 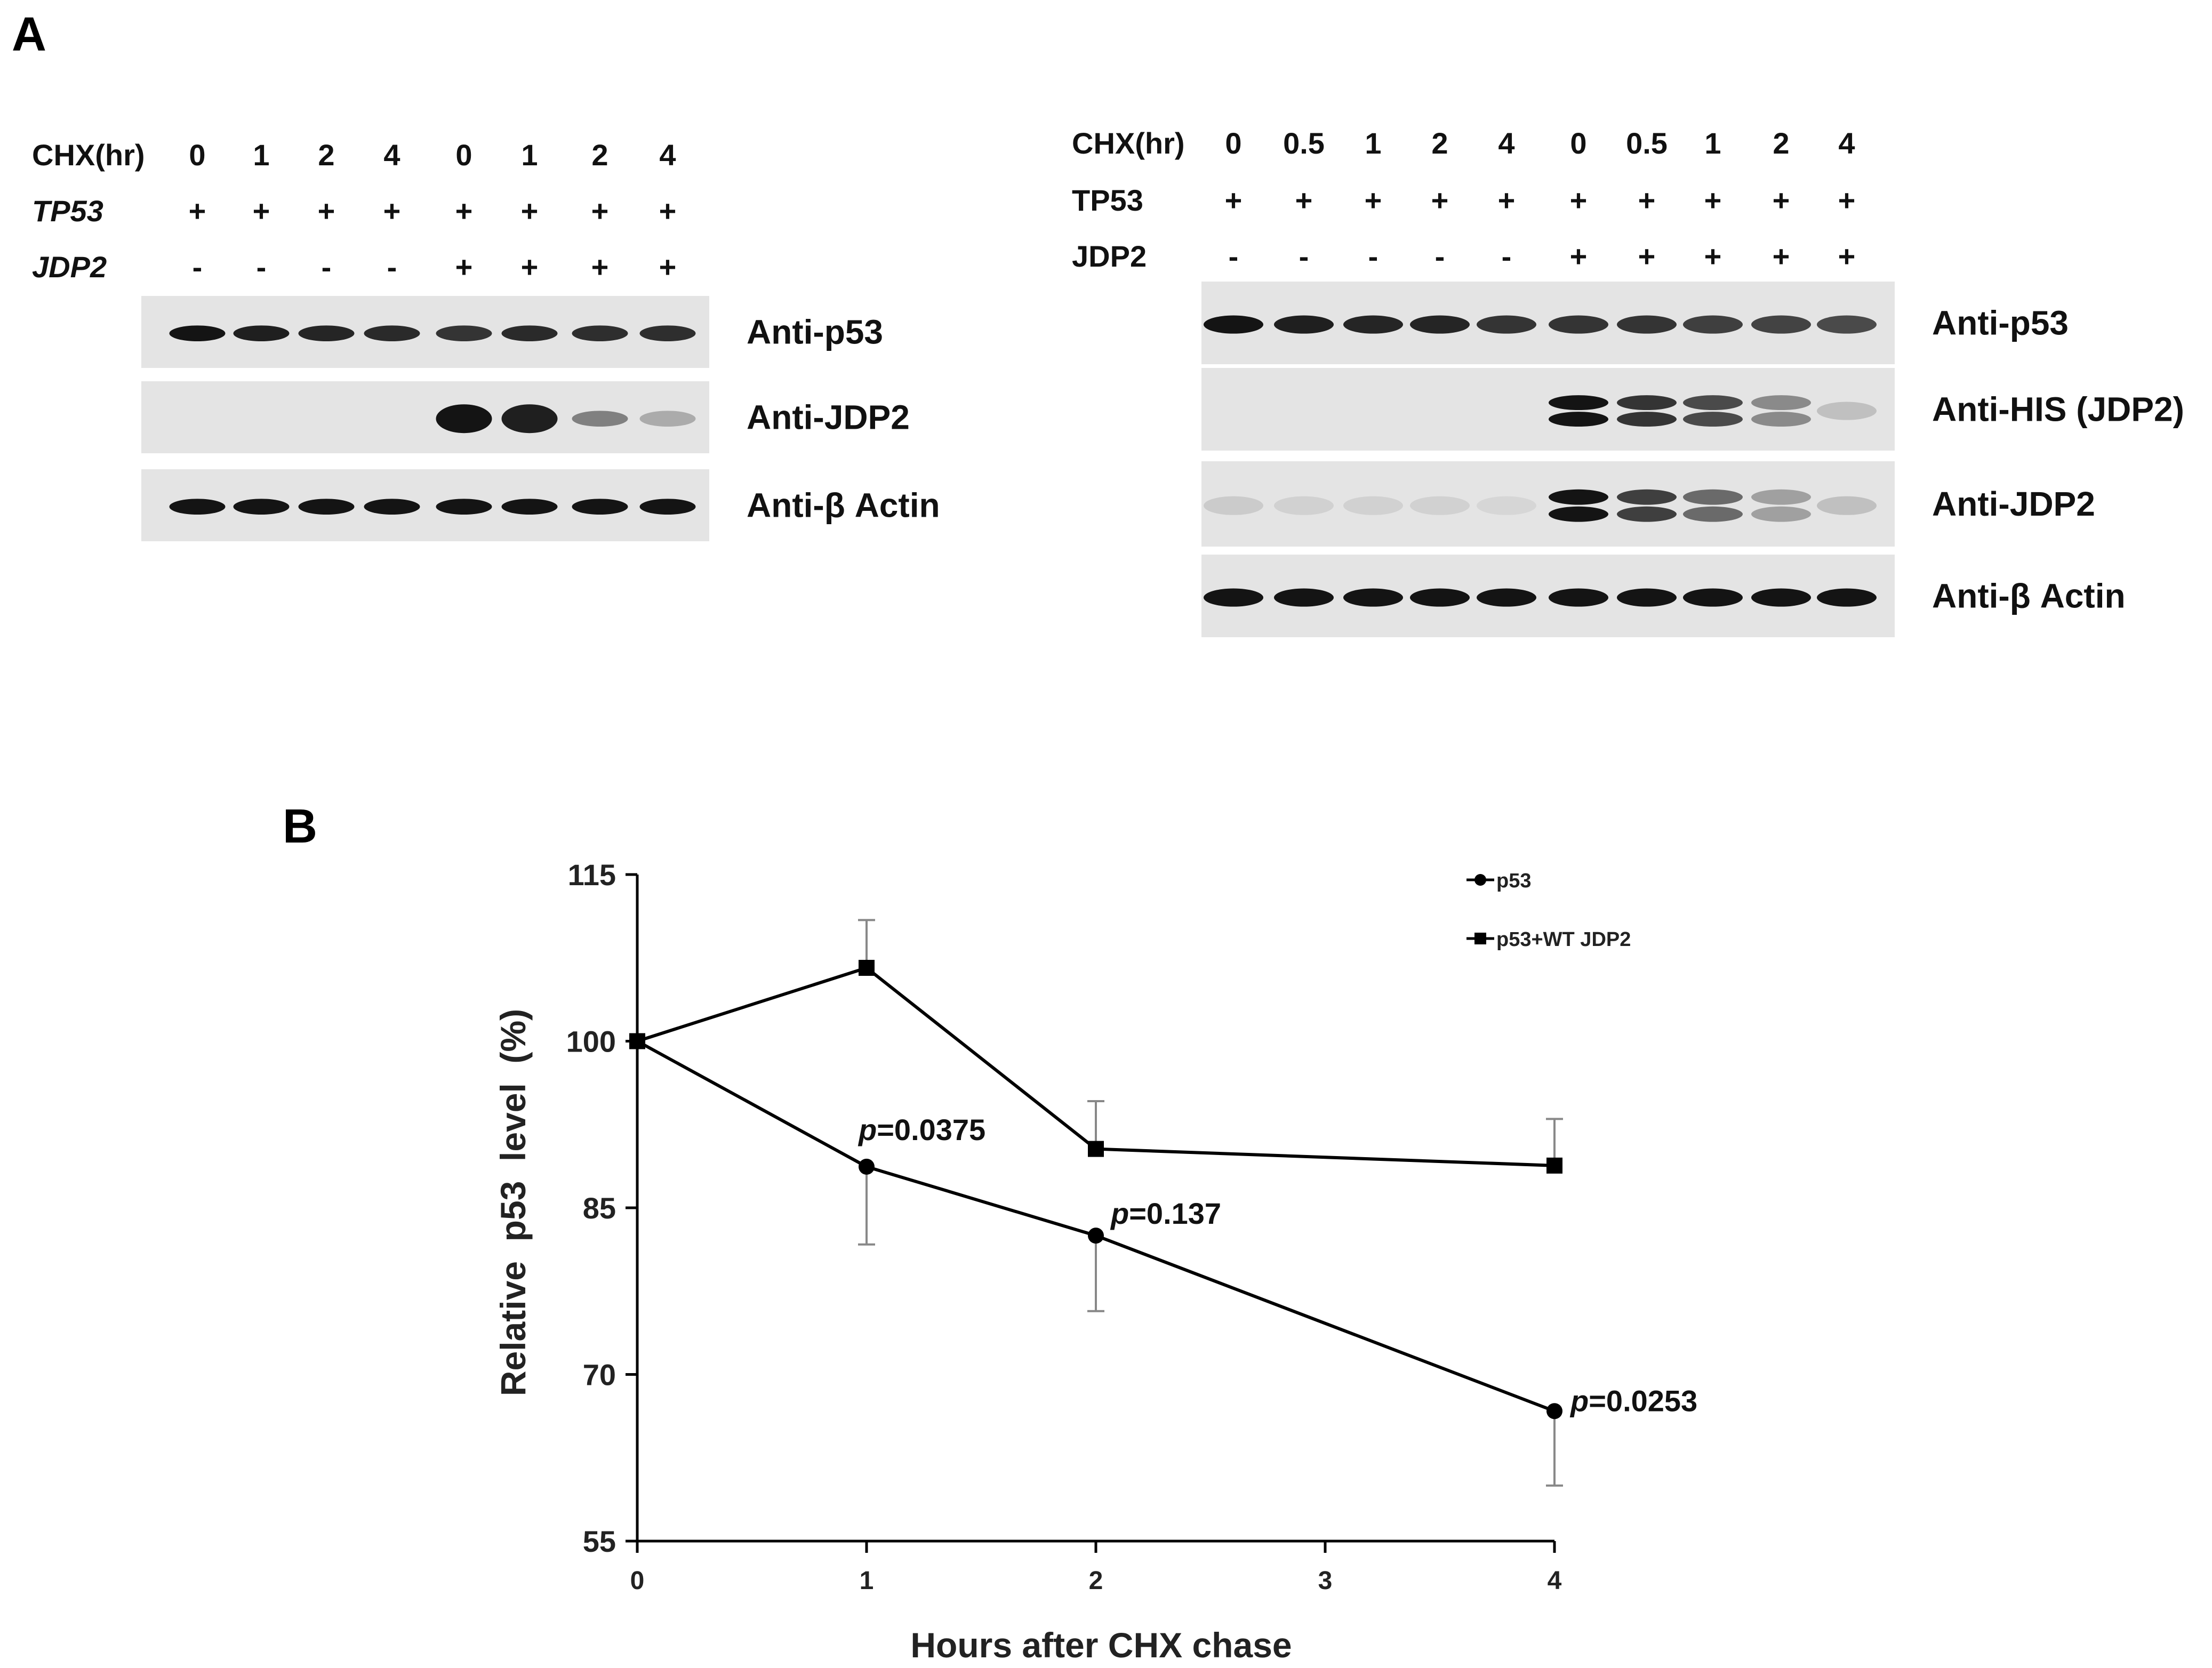 I want to click on x-tick-label: 1, so click(x=867, y=1581).